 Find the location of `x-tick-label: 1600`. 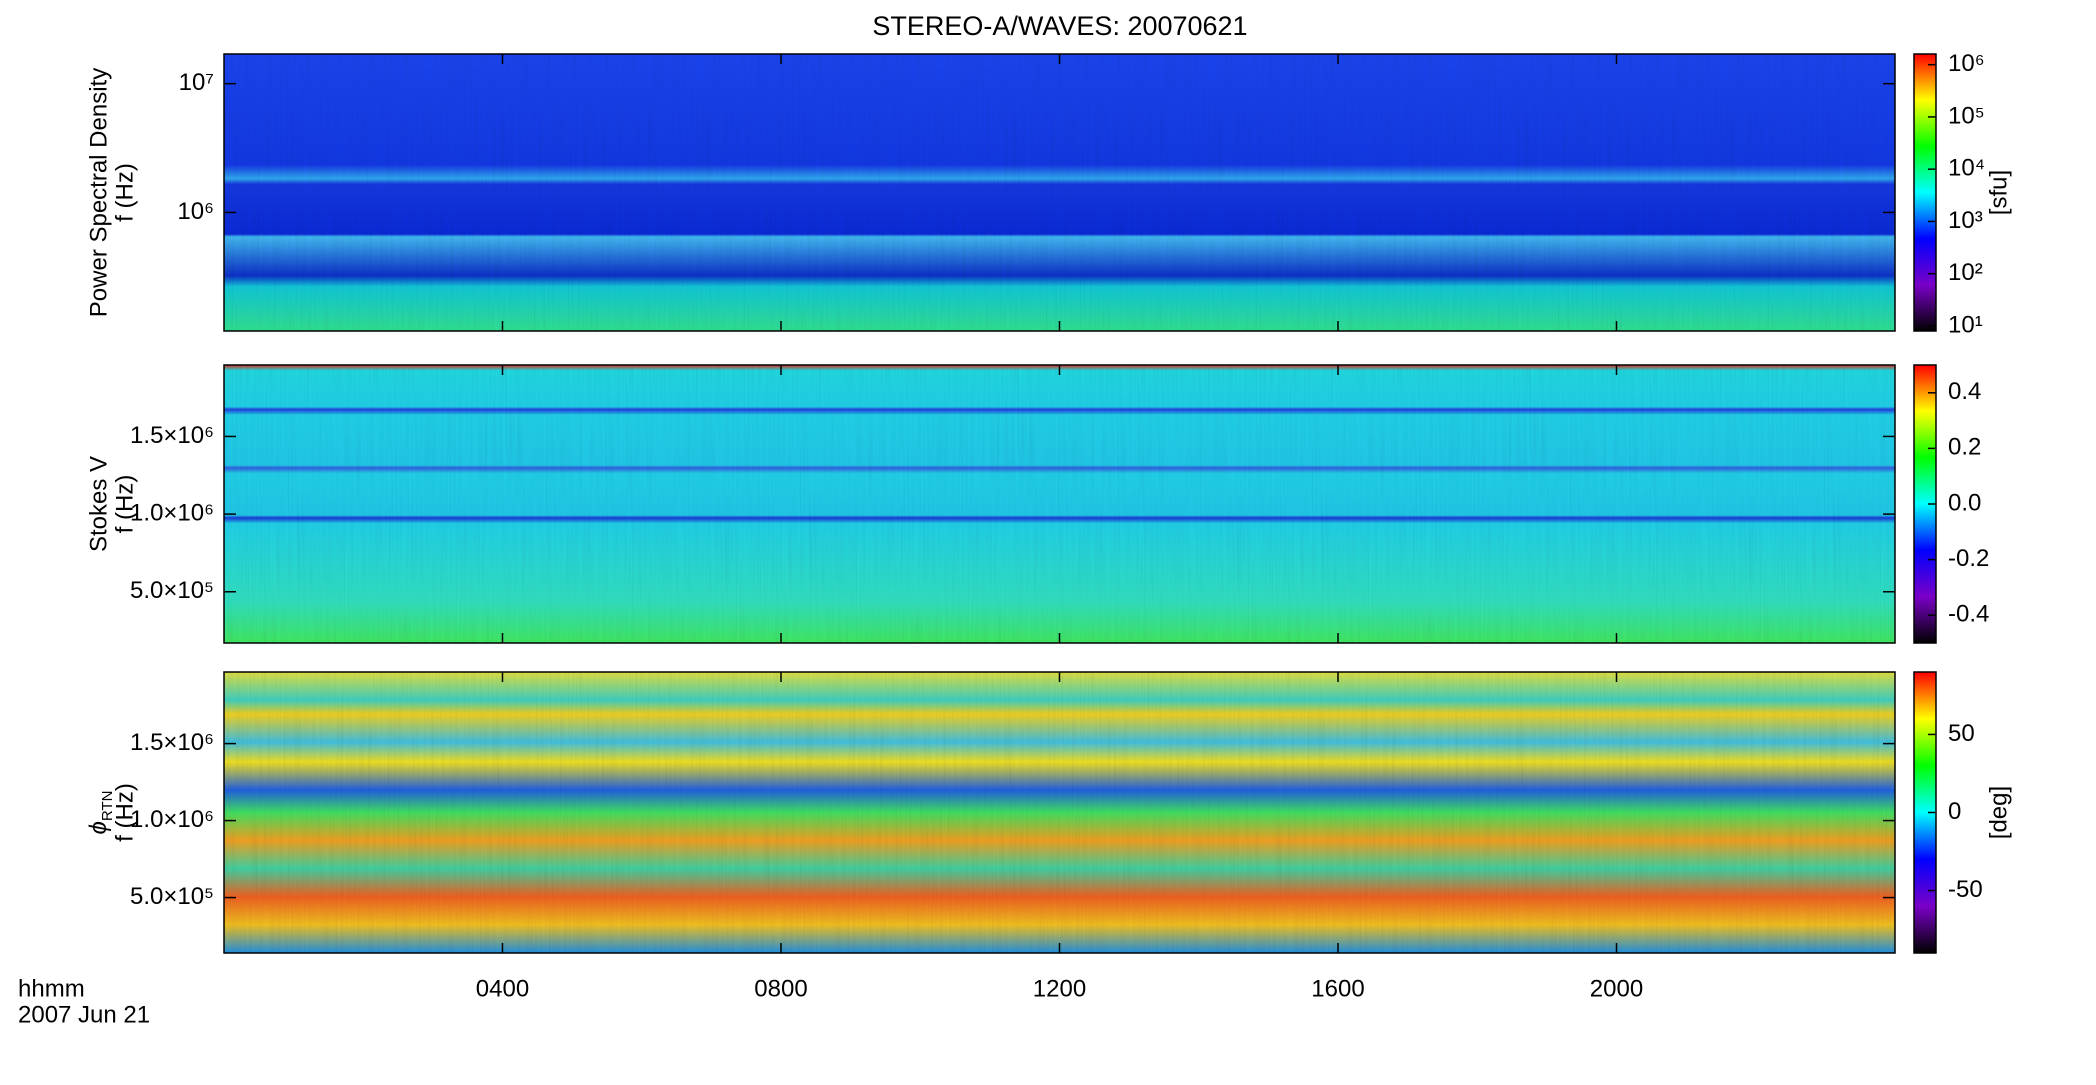

x-tick-label: 1600 is located at coordinates (1337, 988).